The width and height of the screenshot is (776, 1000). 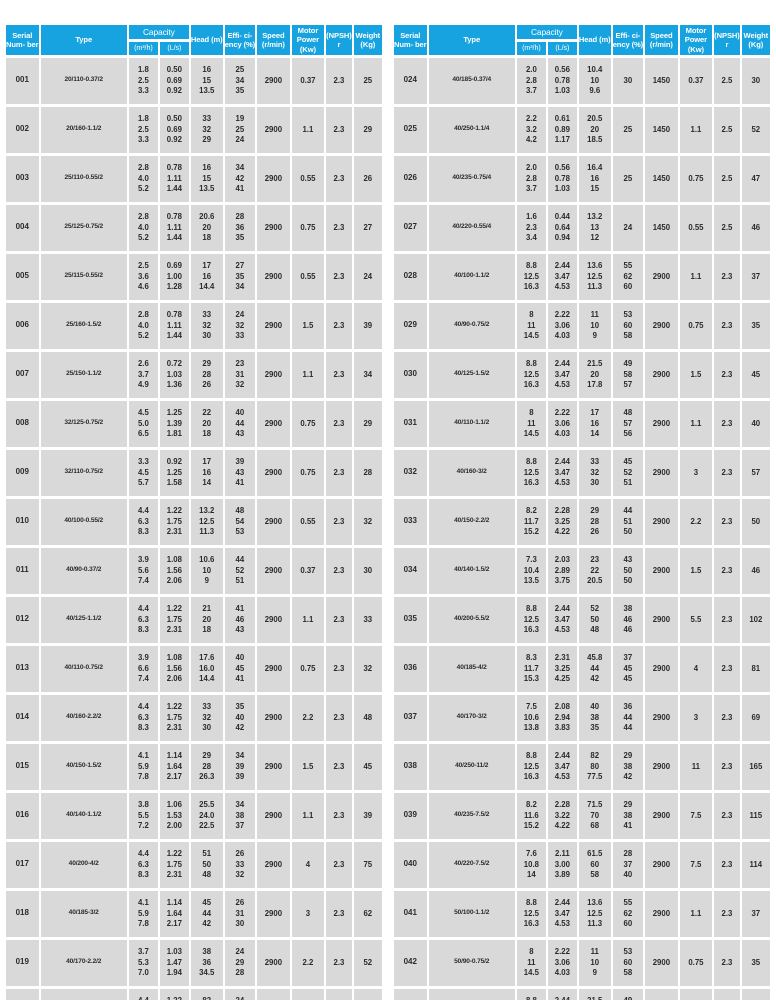 I want to click on header-efficiency: Effi- ci-ency (%), so click(x=627, y=40).